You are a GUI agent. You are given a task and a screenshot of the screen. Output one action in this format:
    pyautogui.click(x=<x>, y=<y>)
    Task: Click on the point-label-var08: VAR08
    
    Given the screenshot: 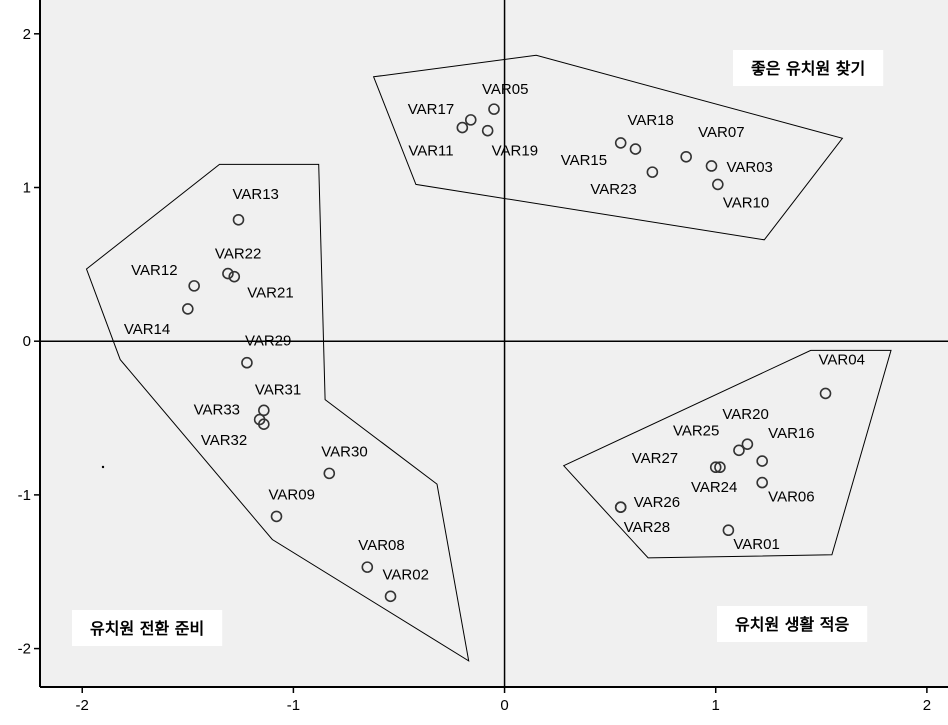 What is the action you would take?
    pyautogui.click(x=381, y=545)
    